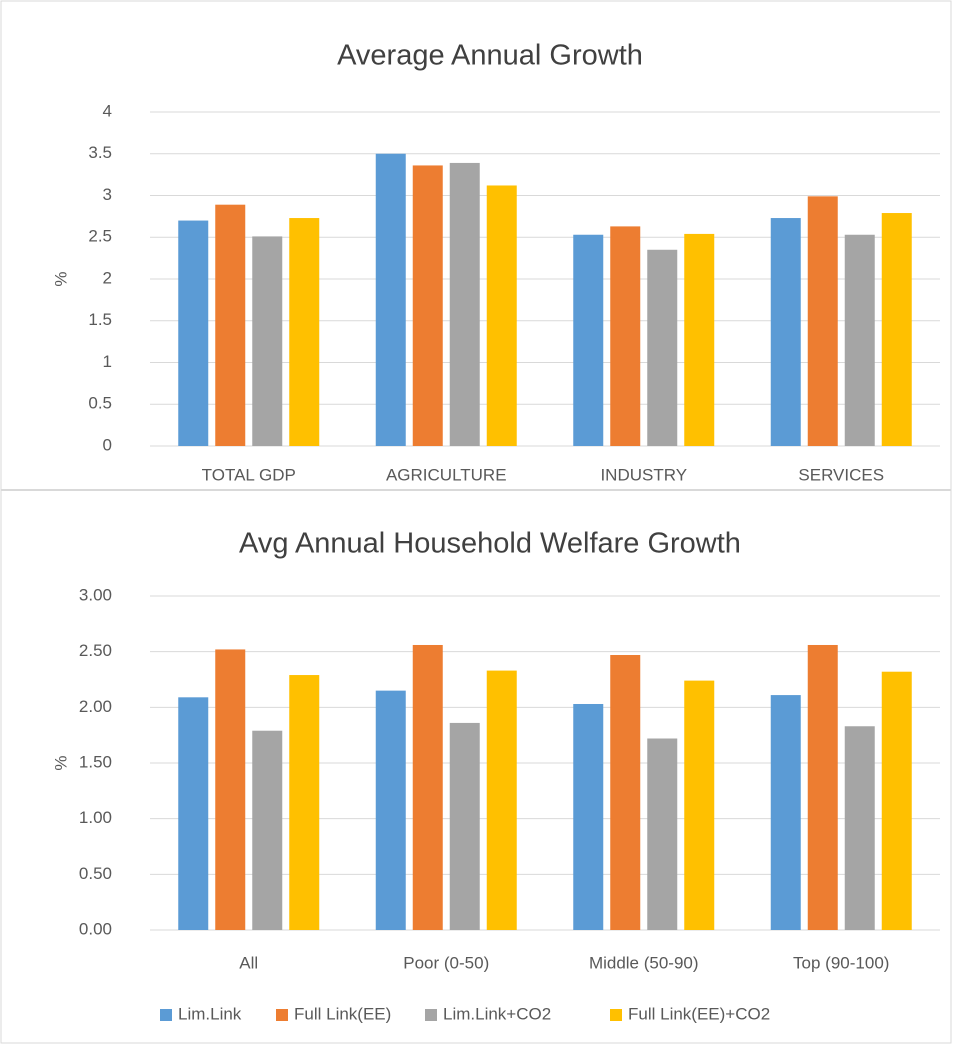  Describe the element at coordinates (107, 444) in the screenshot. I see `y-tick-label: 0` at that location.